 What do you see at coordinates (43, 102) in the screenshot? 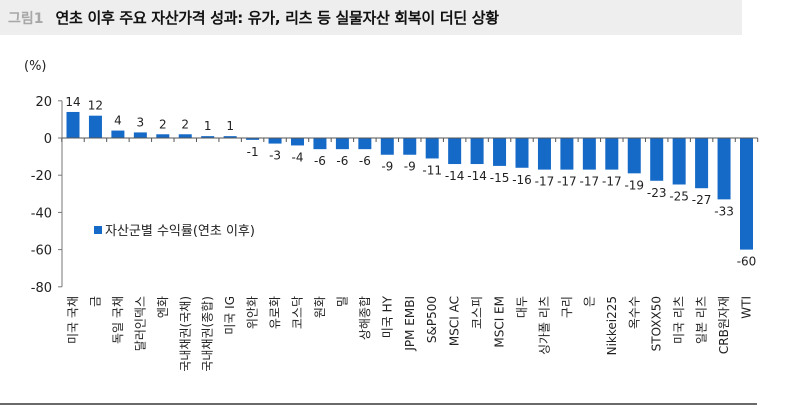
I see `y-tick-label: 20` at bounding box center [43, 102].